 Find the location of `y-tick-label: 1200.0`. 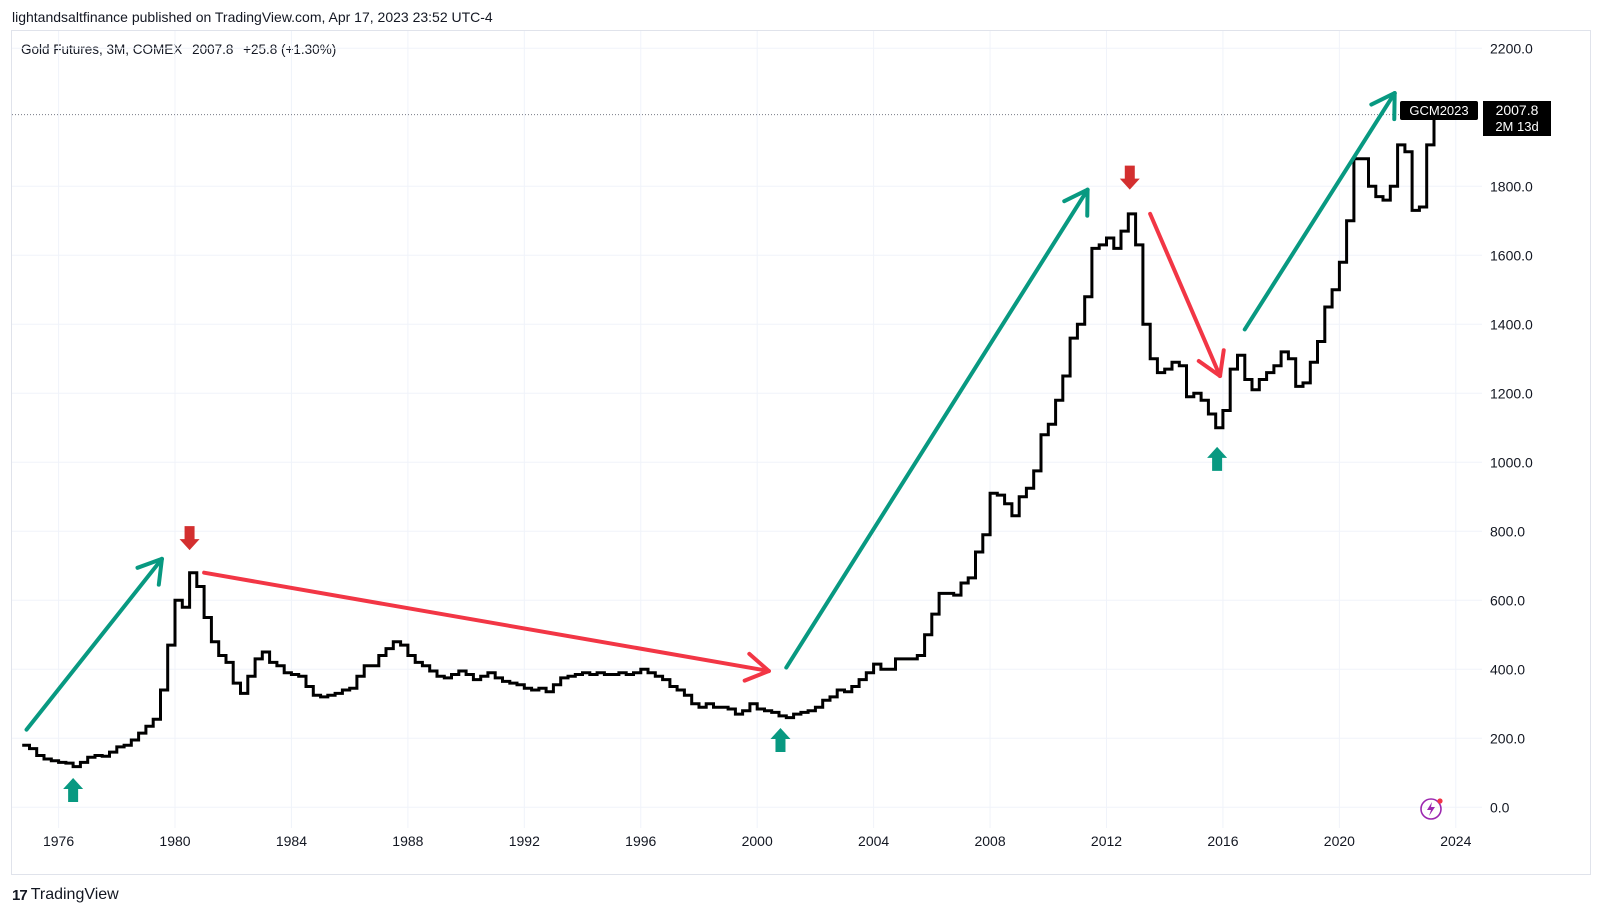

y-tick-label: 1200.0 is located at coordinates (1511, 393).